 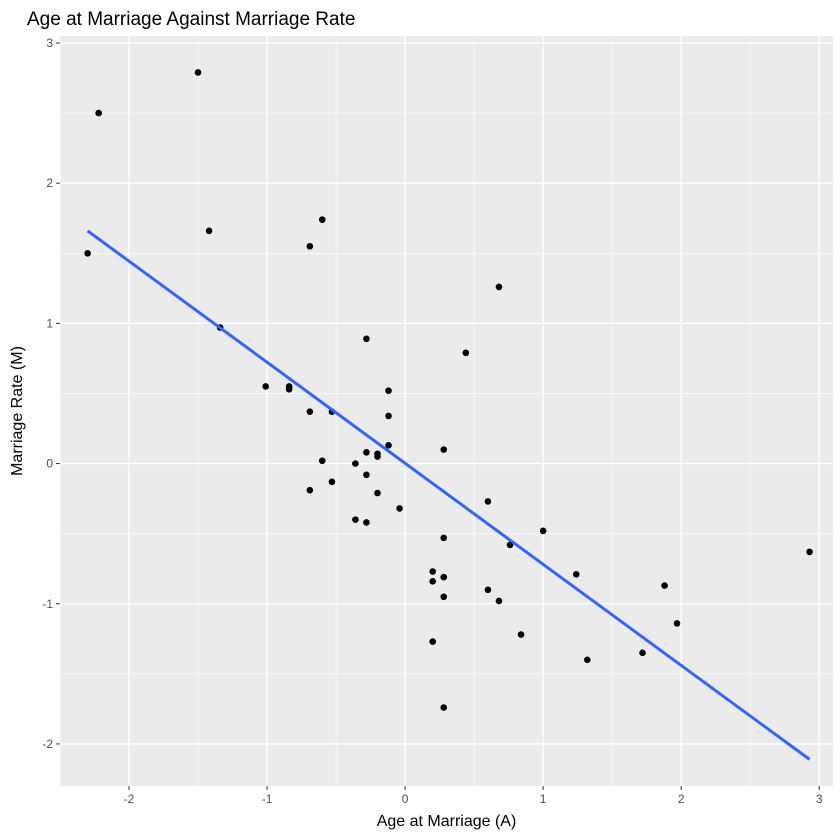 What do you see at coordinates (49, 323) in the screenshot?
I see `y-tick-label: 1` at bounding box center [49, 323].